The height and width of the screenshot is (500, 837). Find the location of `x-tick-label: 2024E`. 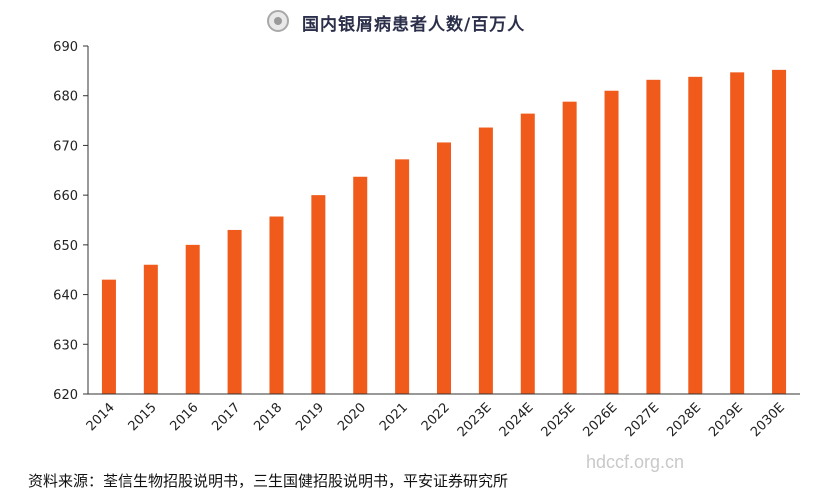

x-tick-label: 2024E is located at coordinates (517, 420).